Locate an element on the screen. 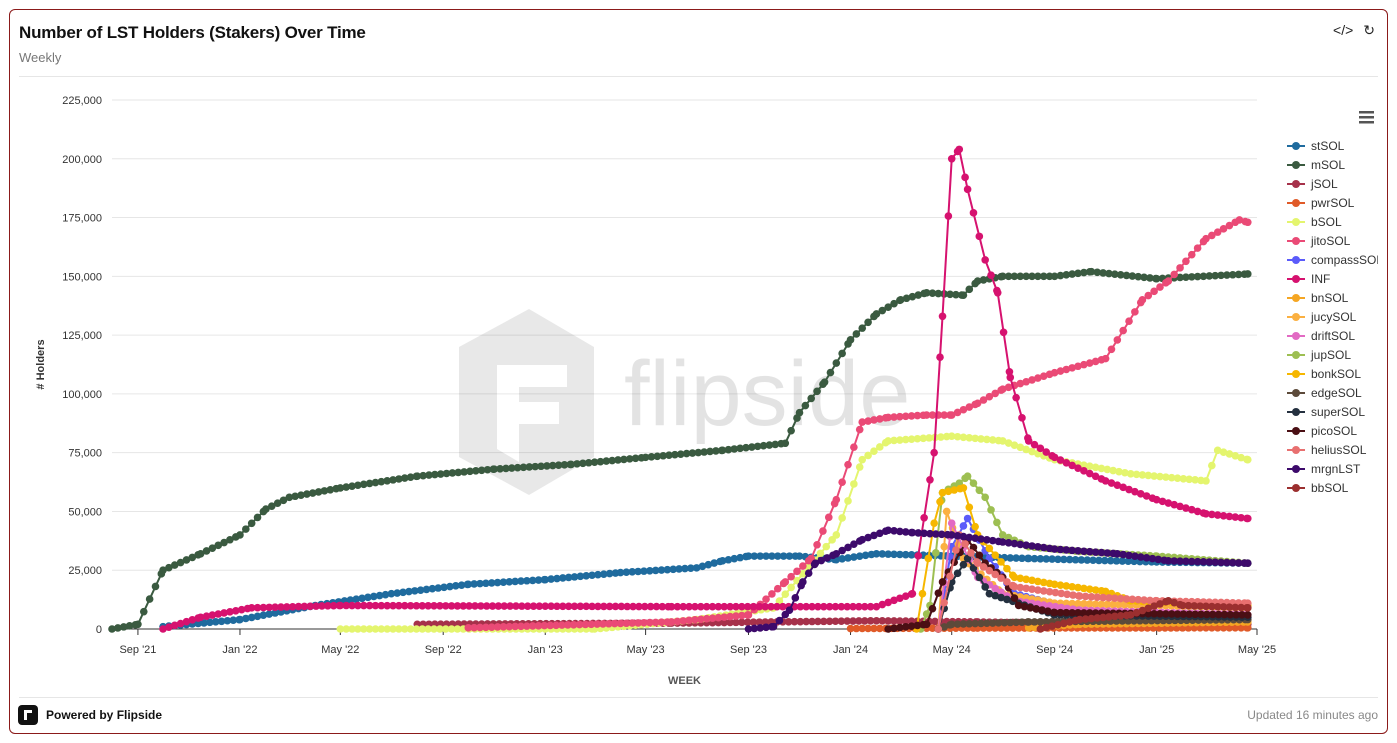 This screenshot has width=1397, height=743. legend-item-superSOL: superSOL is located at coordinates (1326, 412).